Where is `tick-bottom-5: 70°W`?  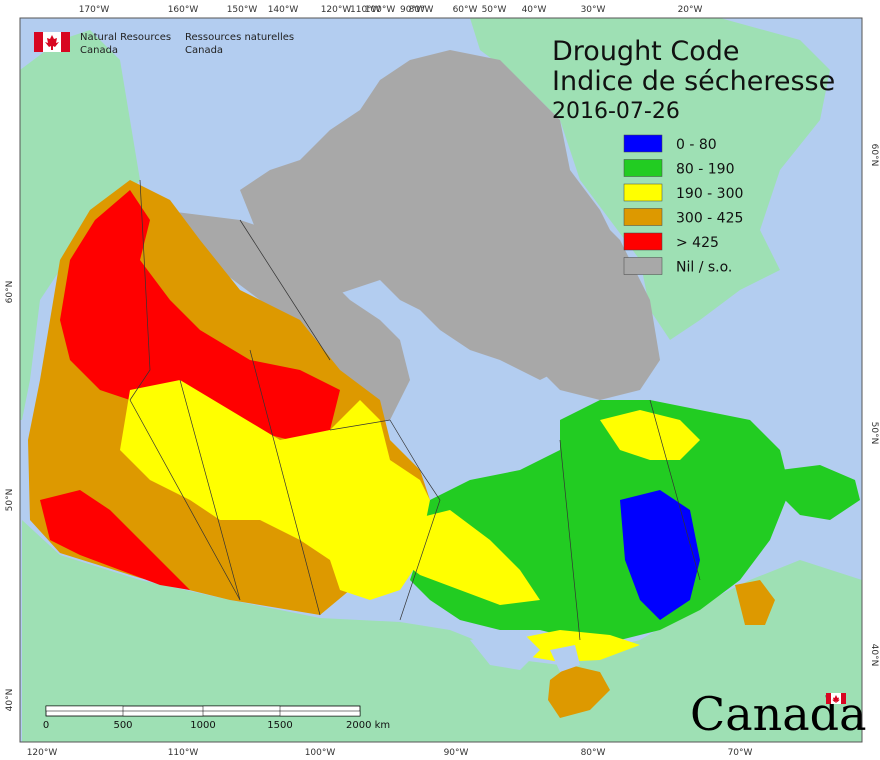 tick-bottom-5: 70°W is located at coordinates (740, 753).